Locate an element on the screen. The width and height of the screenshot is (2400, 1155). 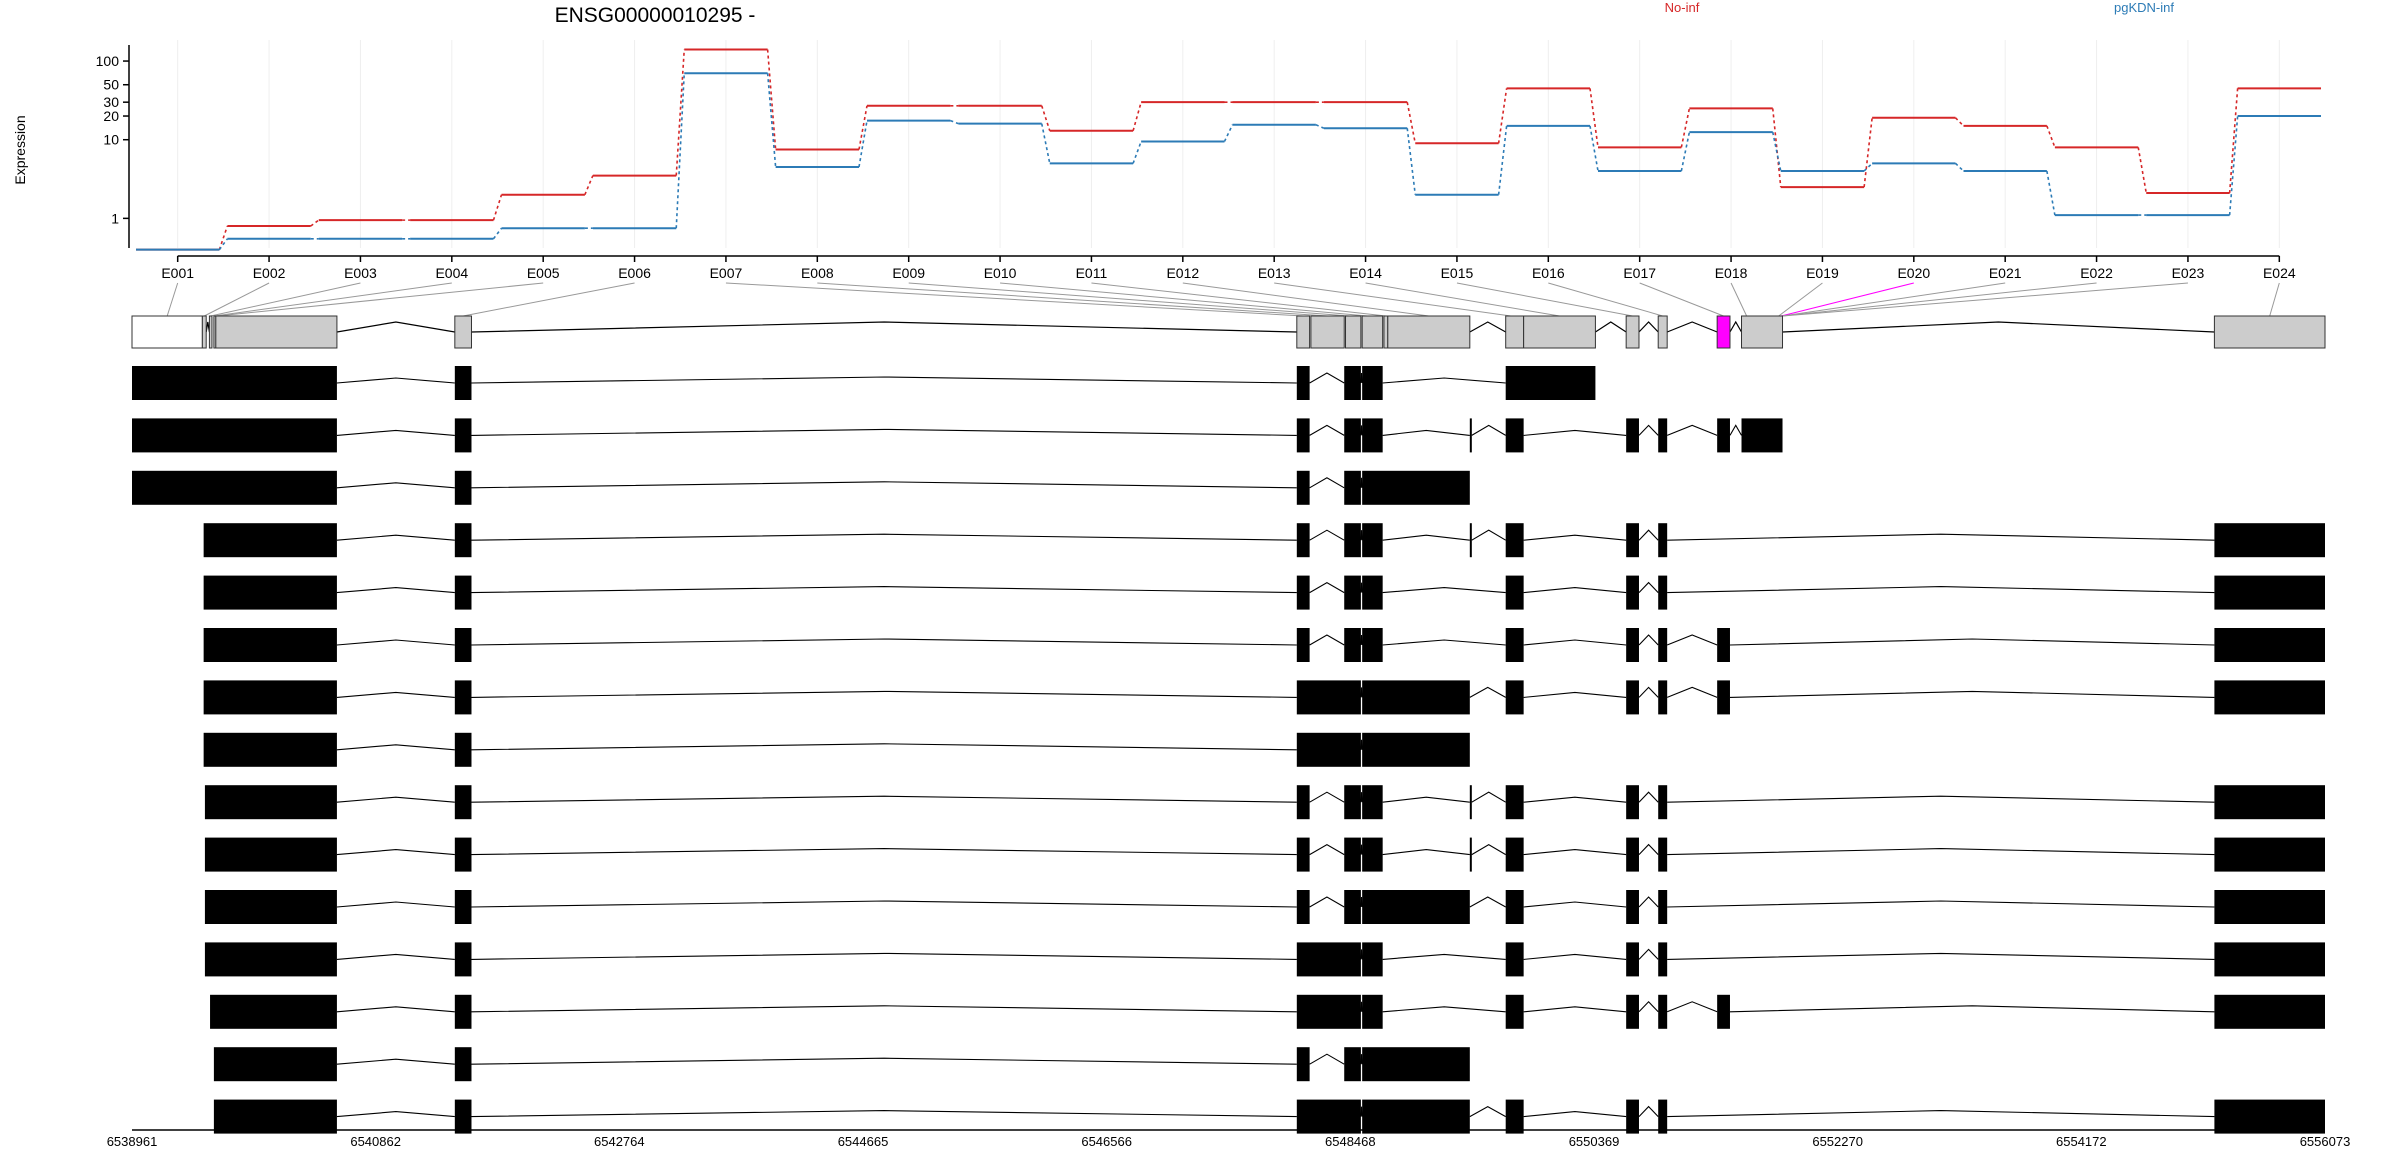
exon-tick-label: E010 is located at coordinates (1000, 273).